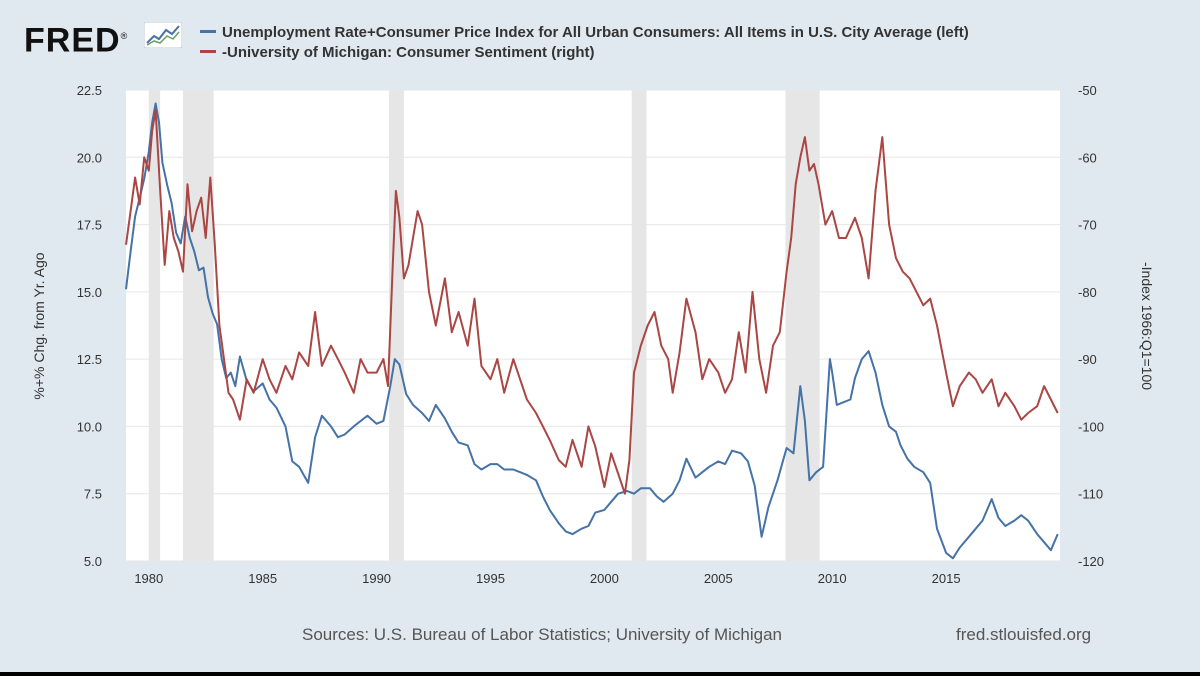  Describe the element at coordinates (1087, 359) in the screenshot. I see `right-tick-label: -90` at that location.